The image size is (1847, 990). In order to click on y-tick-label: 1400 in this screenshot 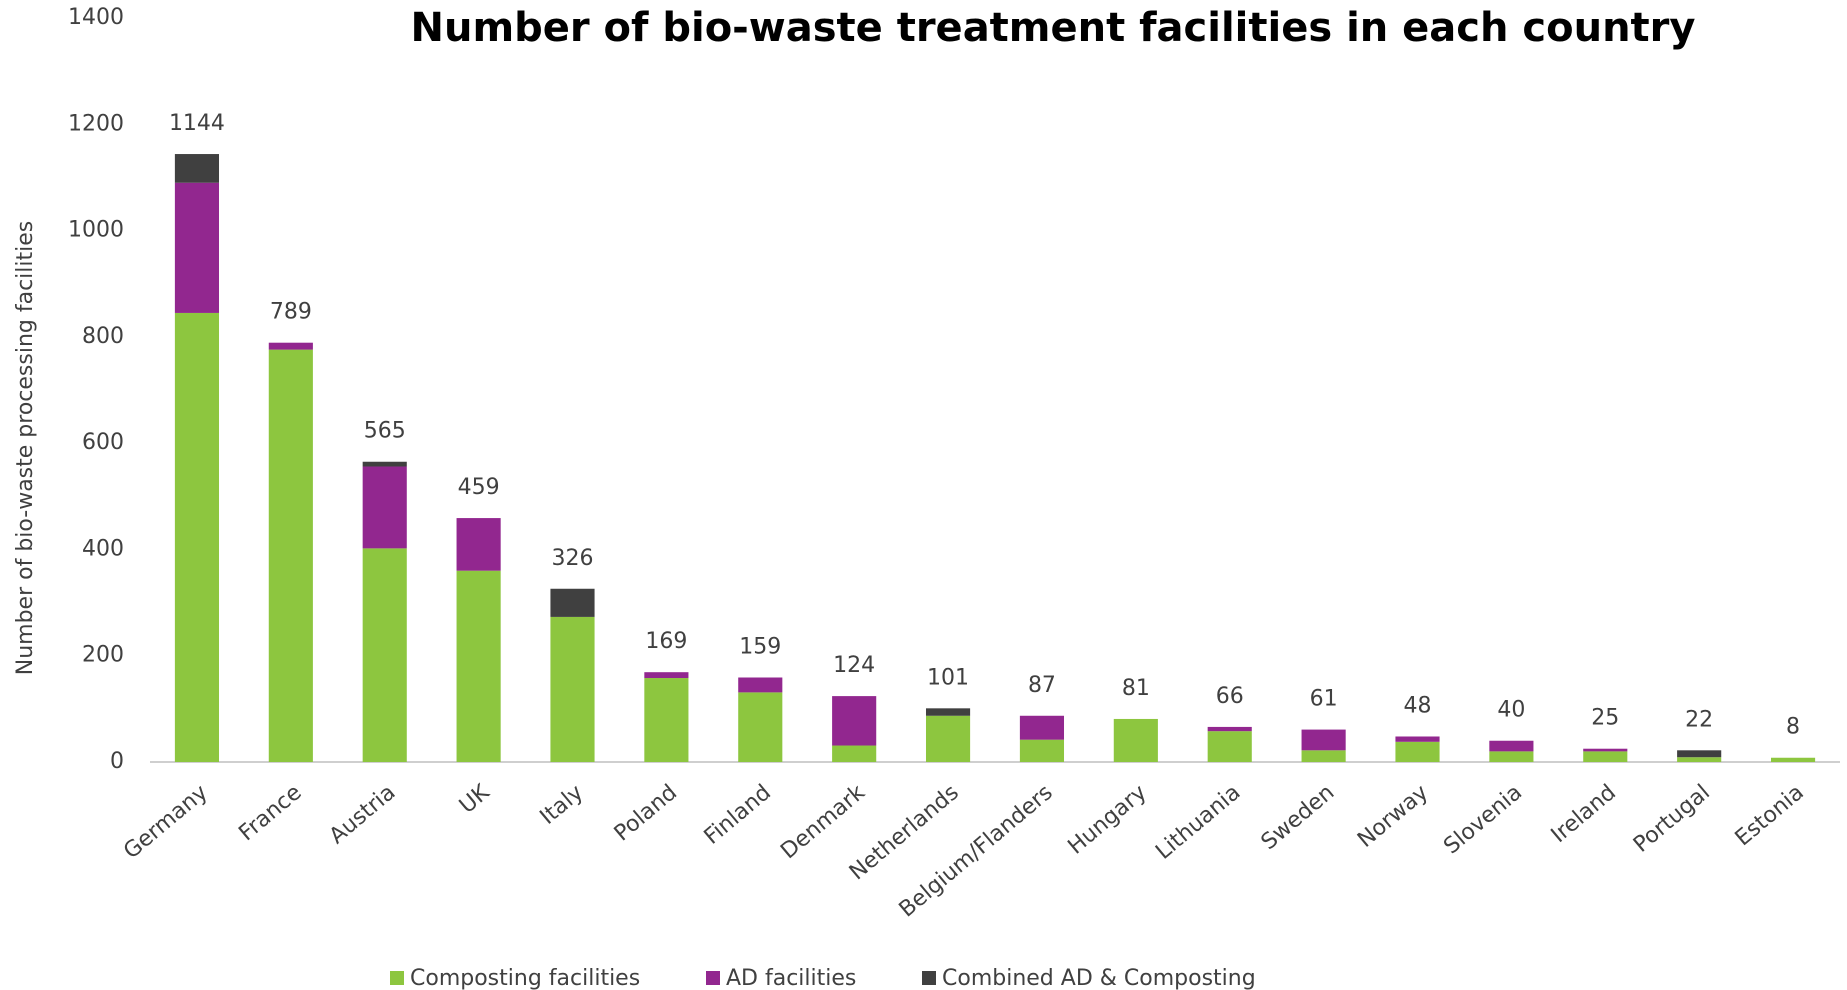, I will do `click(96, 17)`.